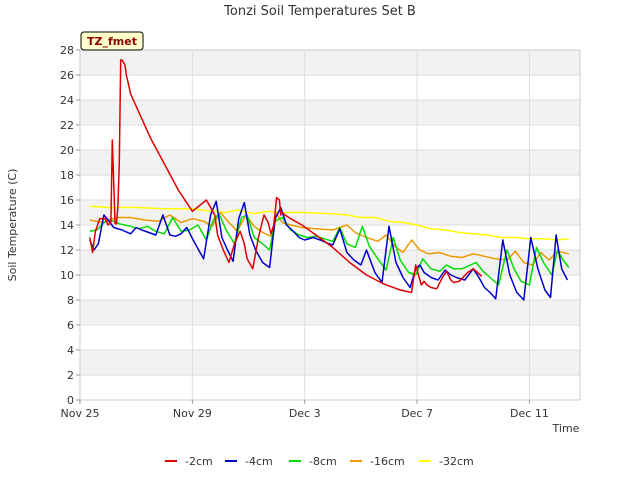 The width and height of the screenshot is (640, 480). What do you see at coordinates (67, 225) in the screenshot?
I see `y-tick-label: 14` at bounding box center [67, 225].